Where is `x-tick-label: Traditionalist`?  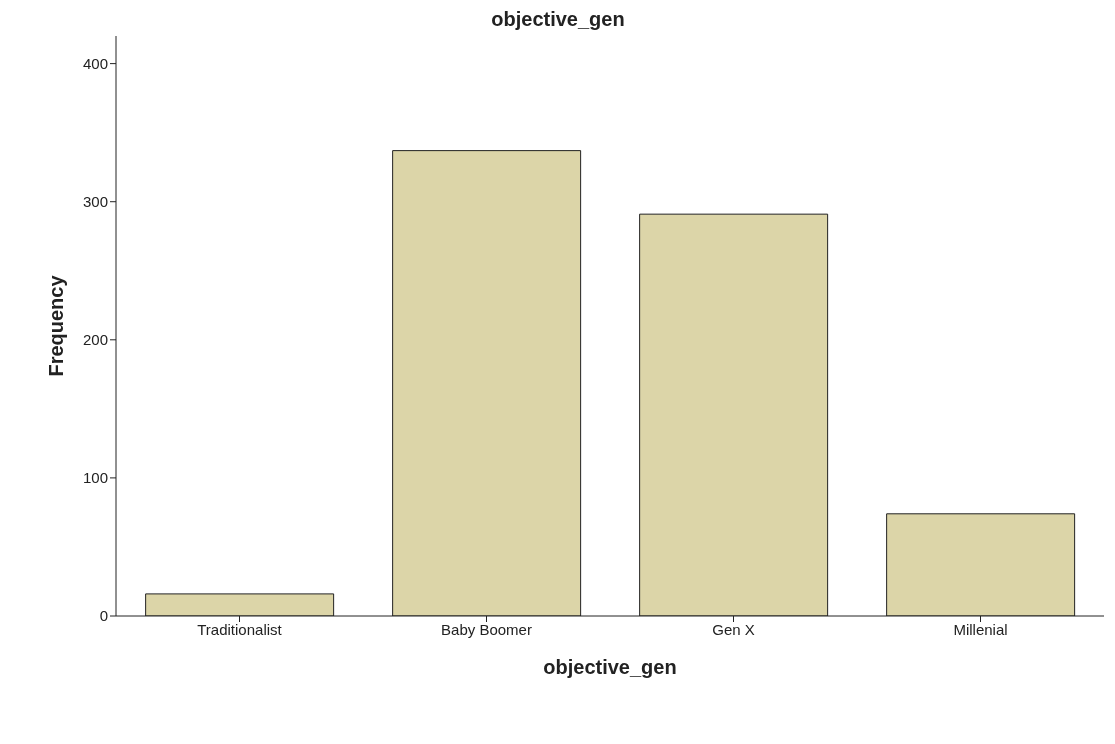 x-tick-label: Traditionalist is located at coordinates (240, 629).